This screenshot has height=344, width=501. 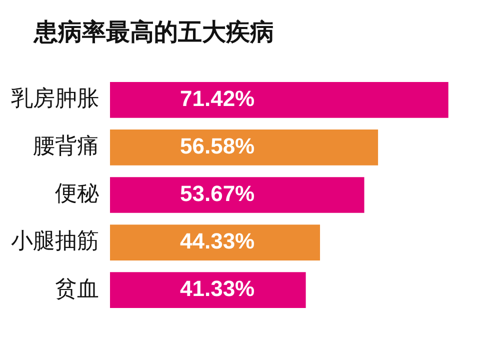 What do you see at coordinates (217, 193) in the screenshot?
I see `data-label: 53.67%` at bounding box center [217, 193].